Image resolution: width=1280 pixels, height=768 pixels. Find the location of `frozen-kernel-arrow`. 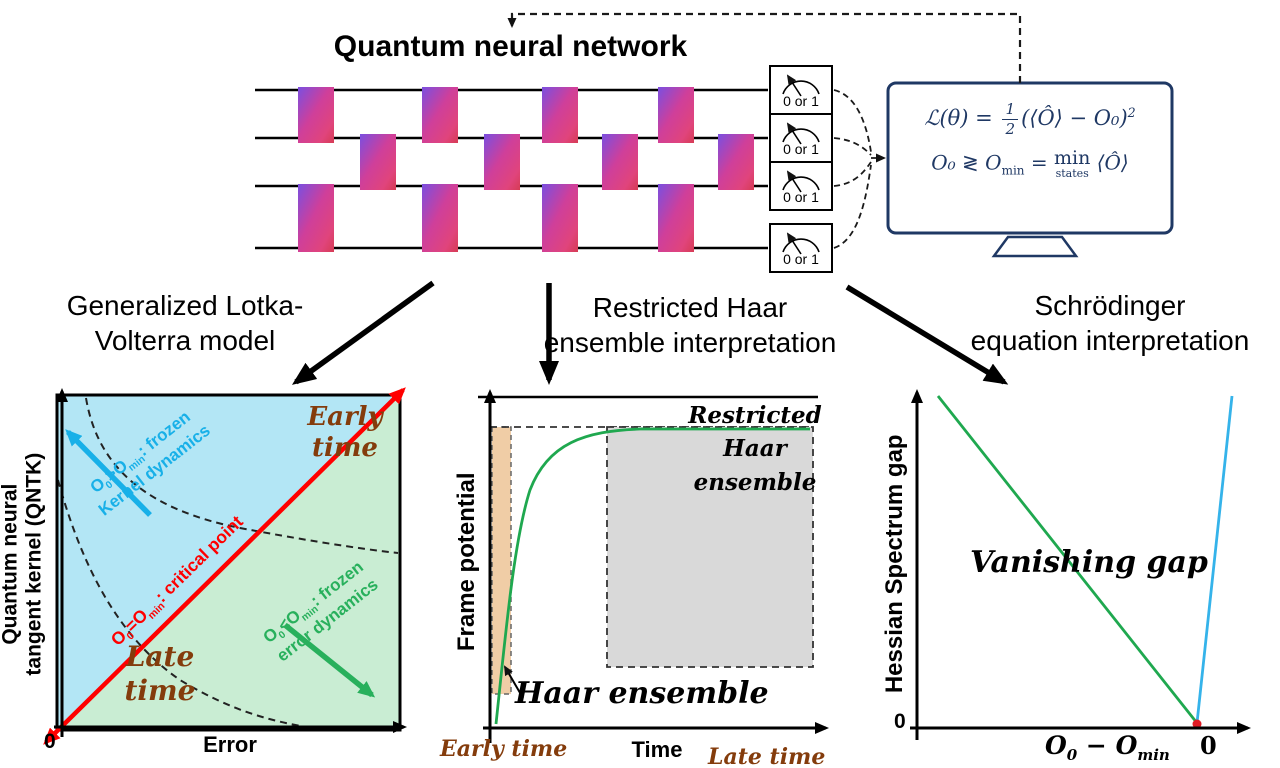

frozen-kernel-arrow is located at coordinates (108, 473).